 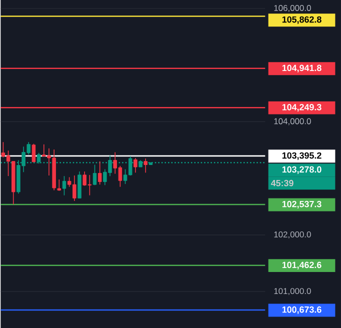 What do you see at coordinates (302, 20) in the screenshot?
I see `ref-line-label: 105,862.8` at bounding box center [302, 20].